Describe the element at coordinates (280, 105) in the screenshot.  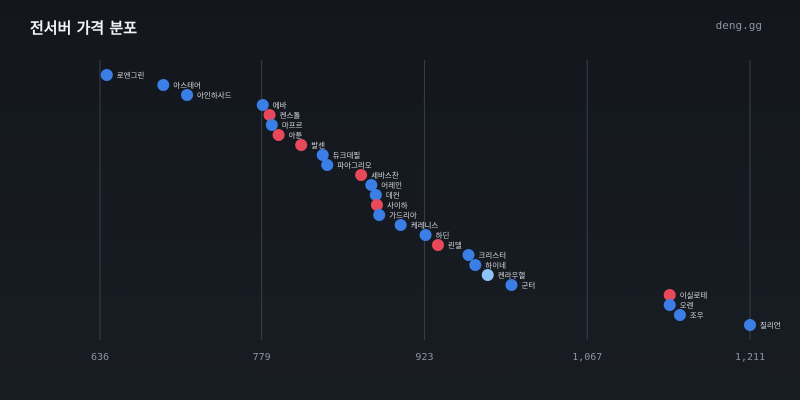
I see `point-label: 에바` at that location.